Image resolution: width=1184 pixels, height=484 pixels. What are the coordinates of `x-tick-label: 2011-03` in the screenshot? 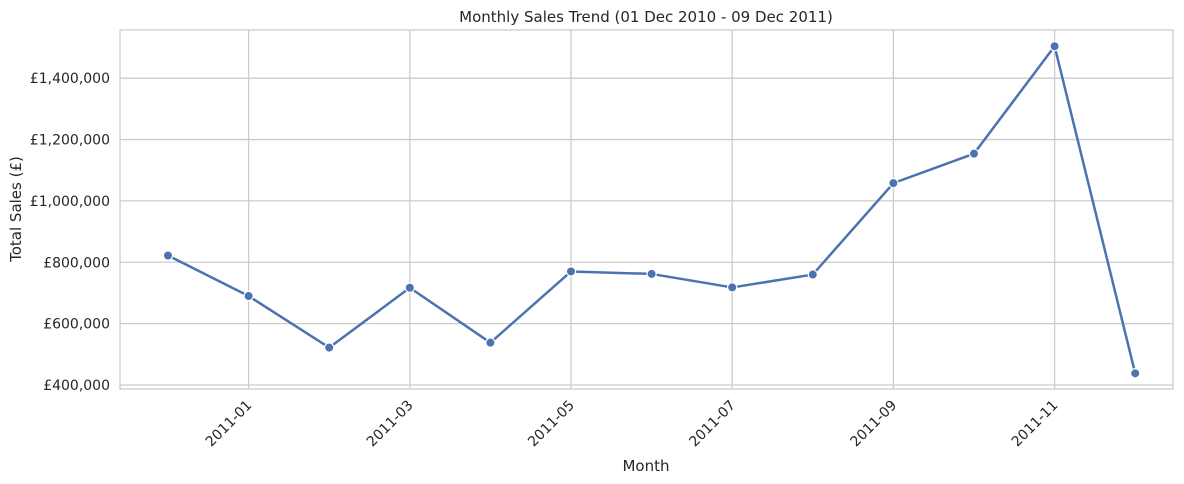 It's located at (390, 424).